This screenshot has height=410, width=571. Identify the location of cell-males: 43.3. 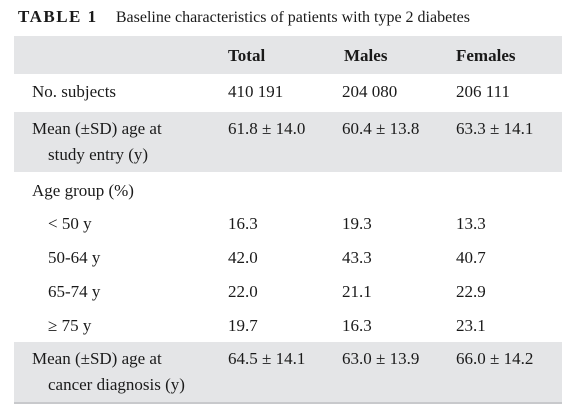
(357, 257).